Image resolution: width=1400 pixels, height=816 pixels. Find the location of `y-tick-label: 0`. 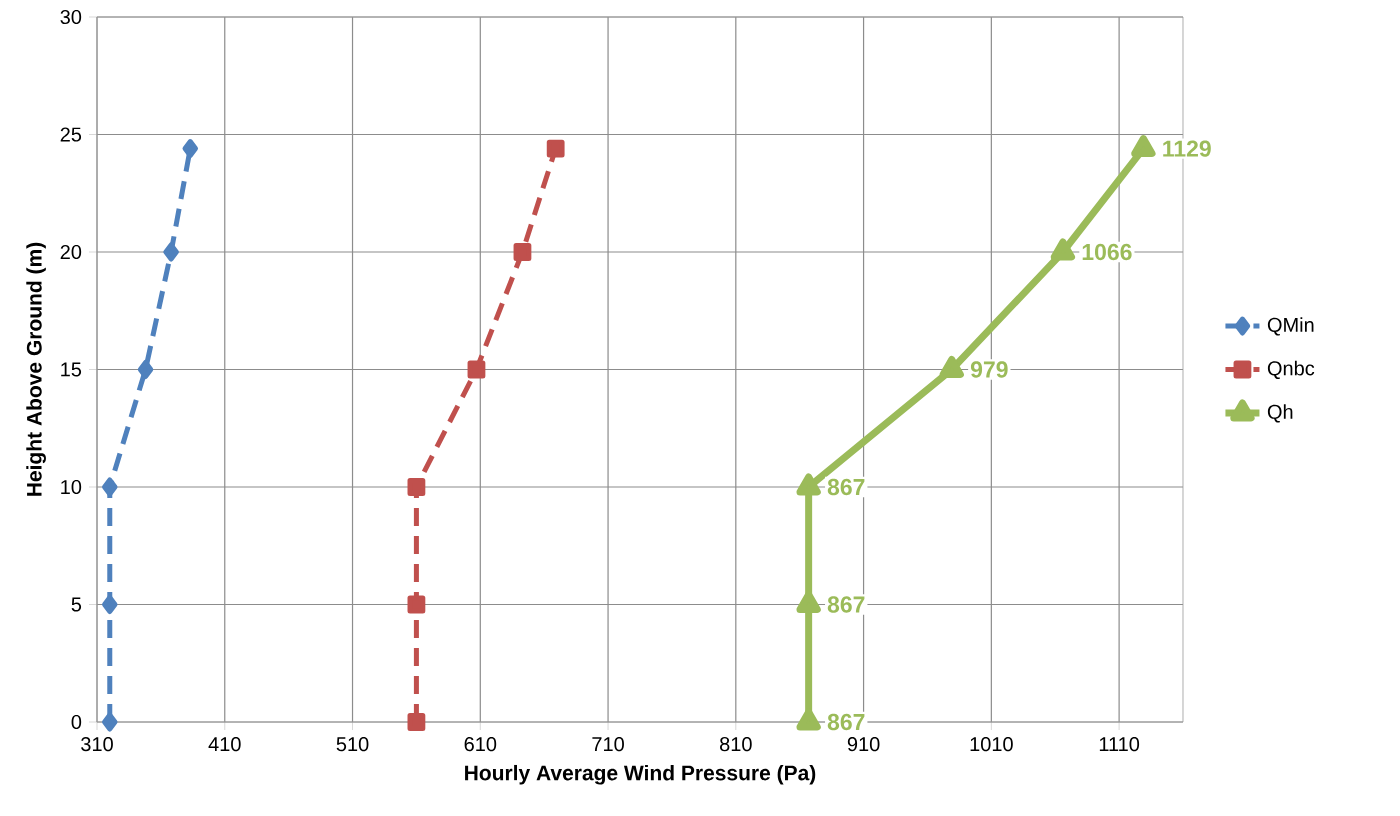

y-tick-label: 0 is located at coordinates (76, 722).